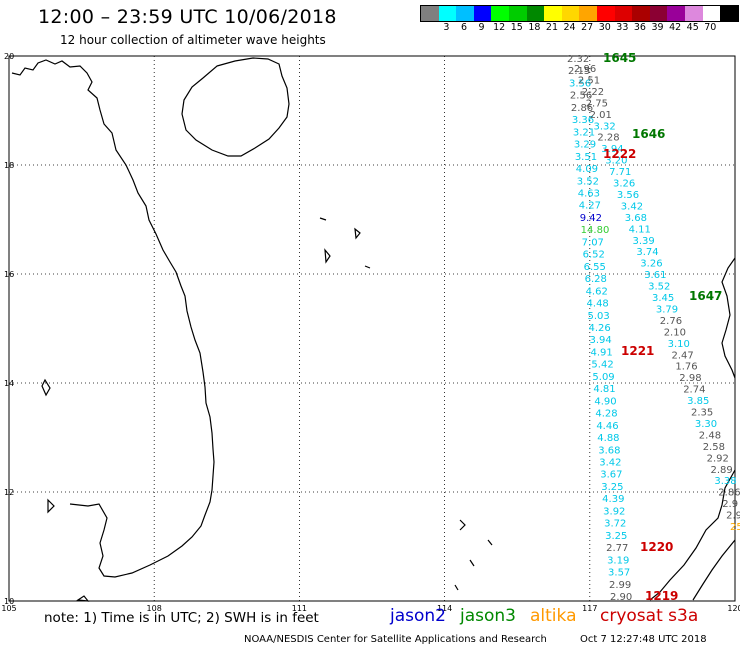 The image size is (740, 650). Describe the element at coordinates (643, 639) in the screenshot. I see `generation-timestamp: Oct 7 12:27:48 UTC 2018` at that location.